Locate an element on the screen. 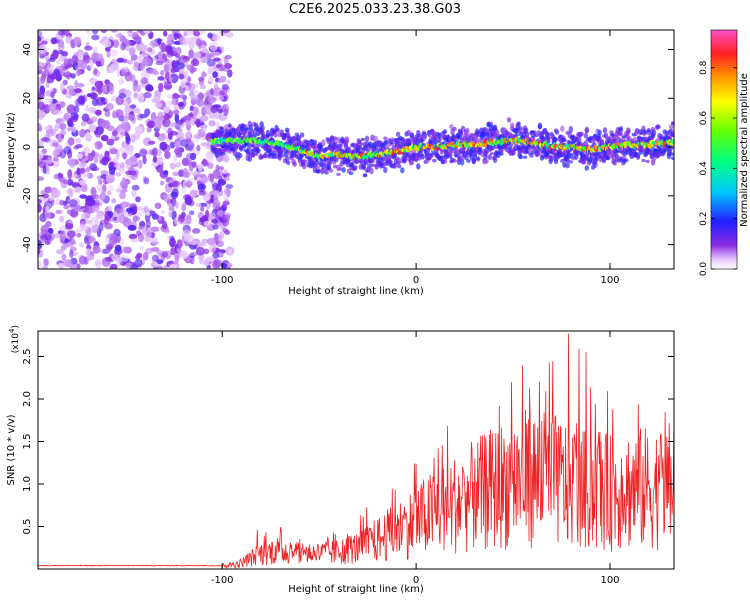  colorbar-tick-label: 0.4 is located at coordinates (704, 168).